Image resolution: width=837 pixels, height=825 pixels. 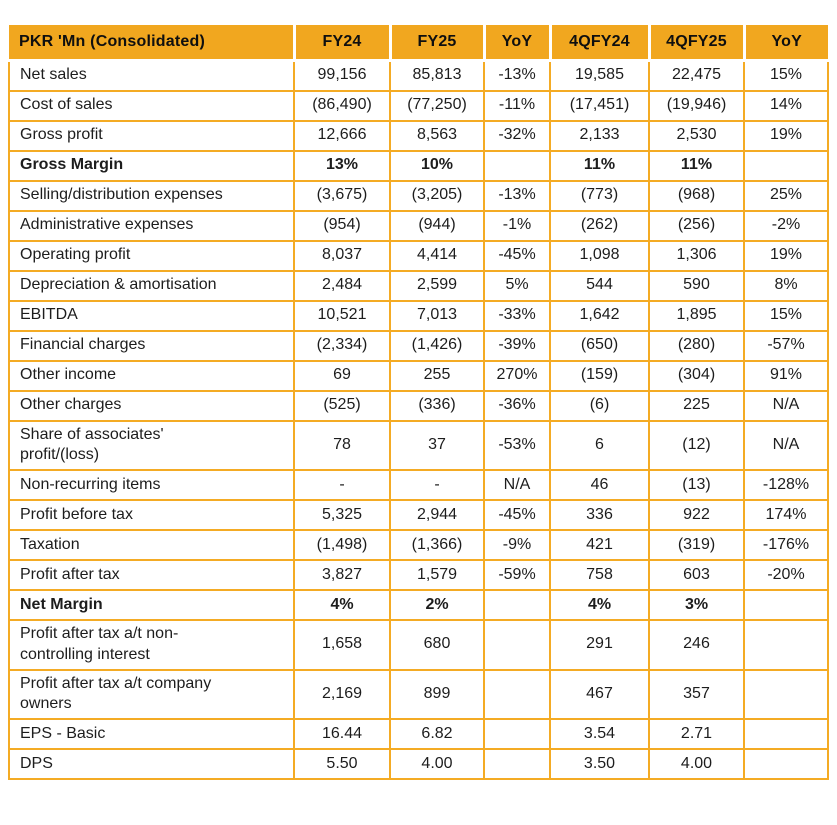 What do you see at coordinates (599, 694) in the screenshot?
I see `cell-q4fy24: 467` at bounding box center [599, 694].